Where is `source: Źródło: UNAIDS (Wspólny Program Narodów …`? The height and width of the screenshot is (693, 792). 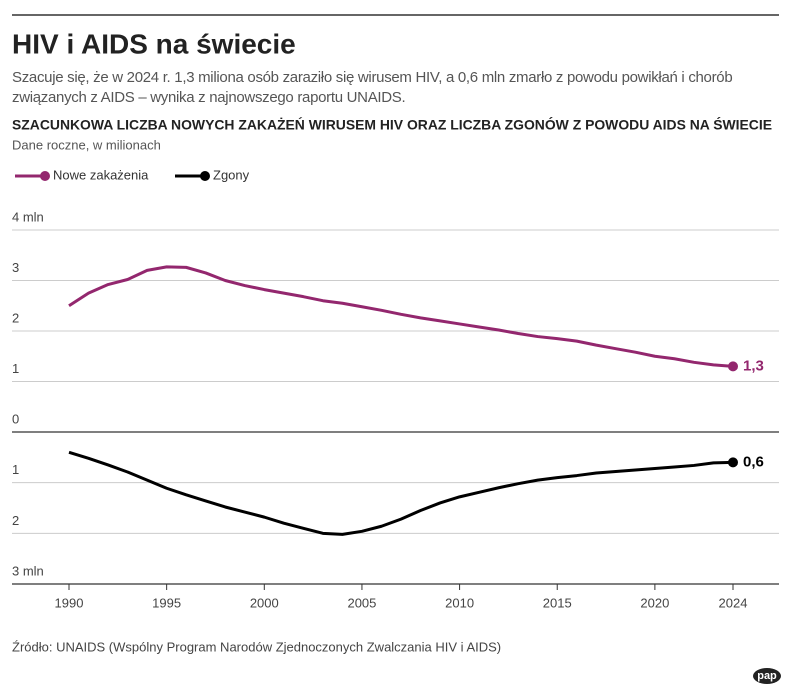
source: Źródło: UNAIDS (Wspólny Program Narodów … is located at coordinates (256, 646).